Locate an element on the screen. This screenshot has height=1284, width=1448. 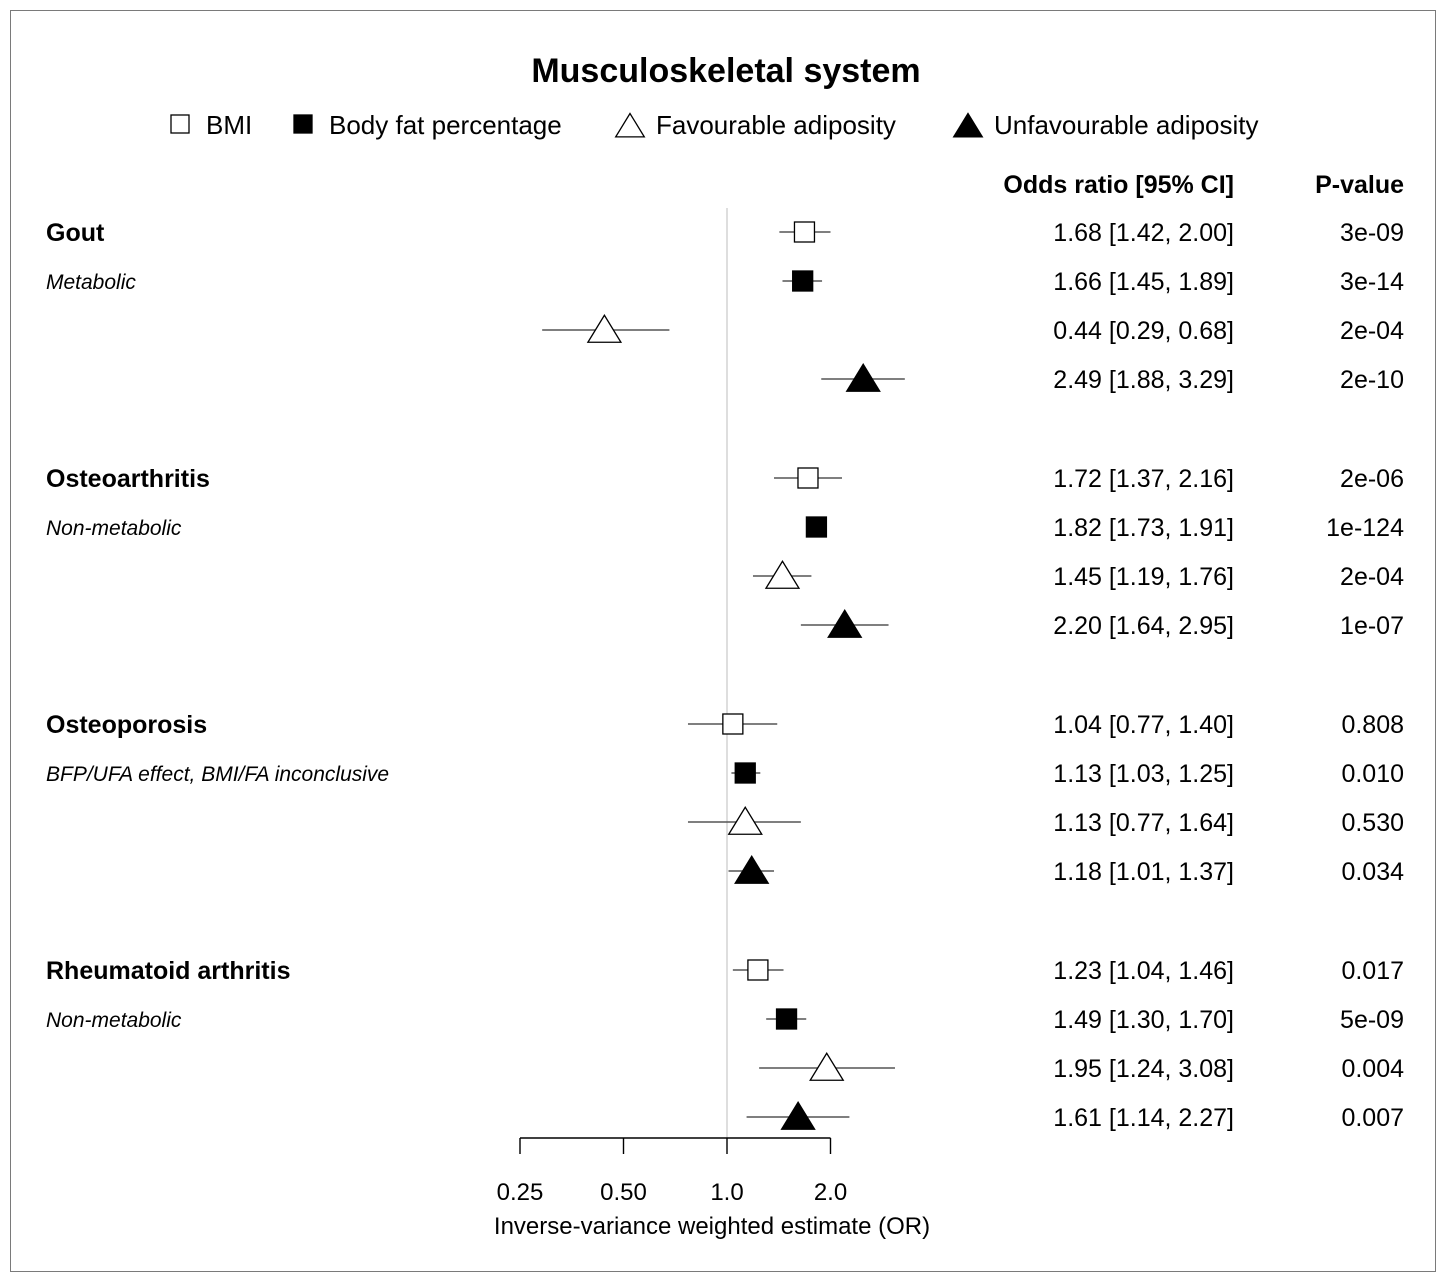
odds-ratio-value: 1.13 [1.03, 1.25] is located at coordinates (1143, 774).